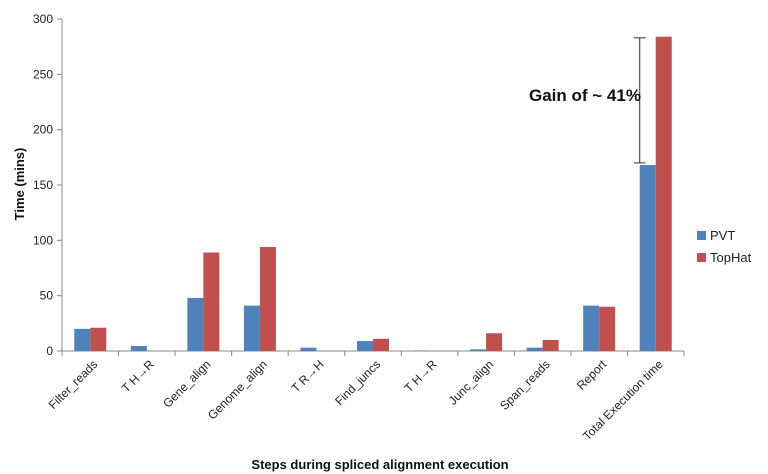  What do you see at coordinates (722, 235) in the screenshot?
I see `legend-label-pvt: PVT` at bounding box center [722, 235].